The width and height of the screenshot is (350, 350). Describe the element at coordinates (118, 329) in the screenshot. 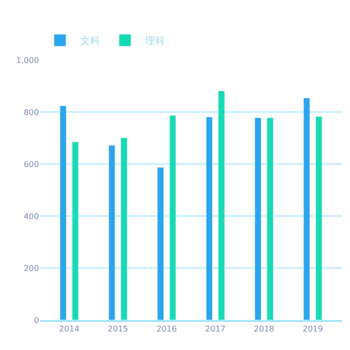

I see `x-tick-label: 2015` at that location.